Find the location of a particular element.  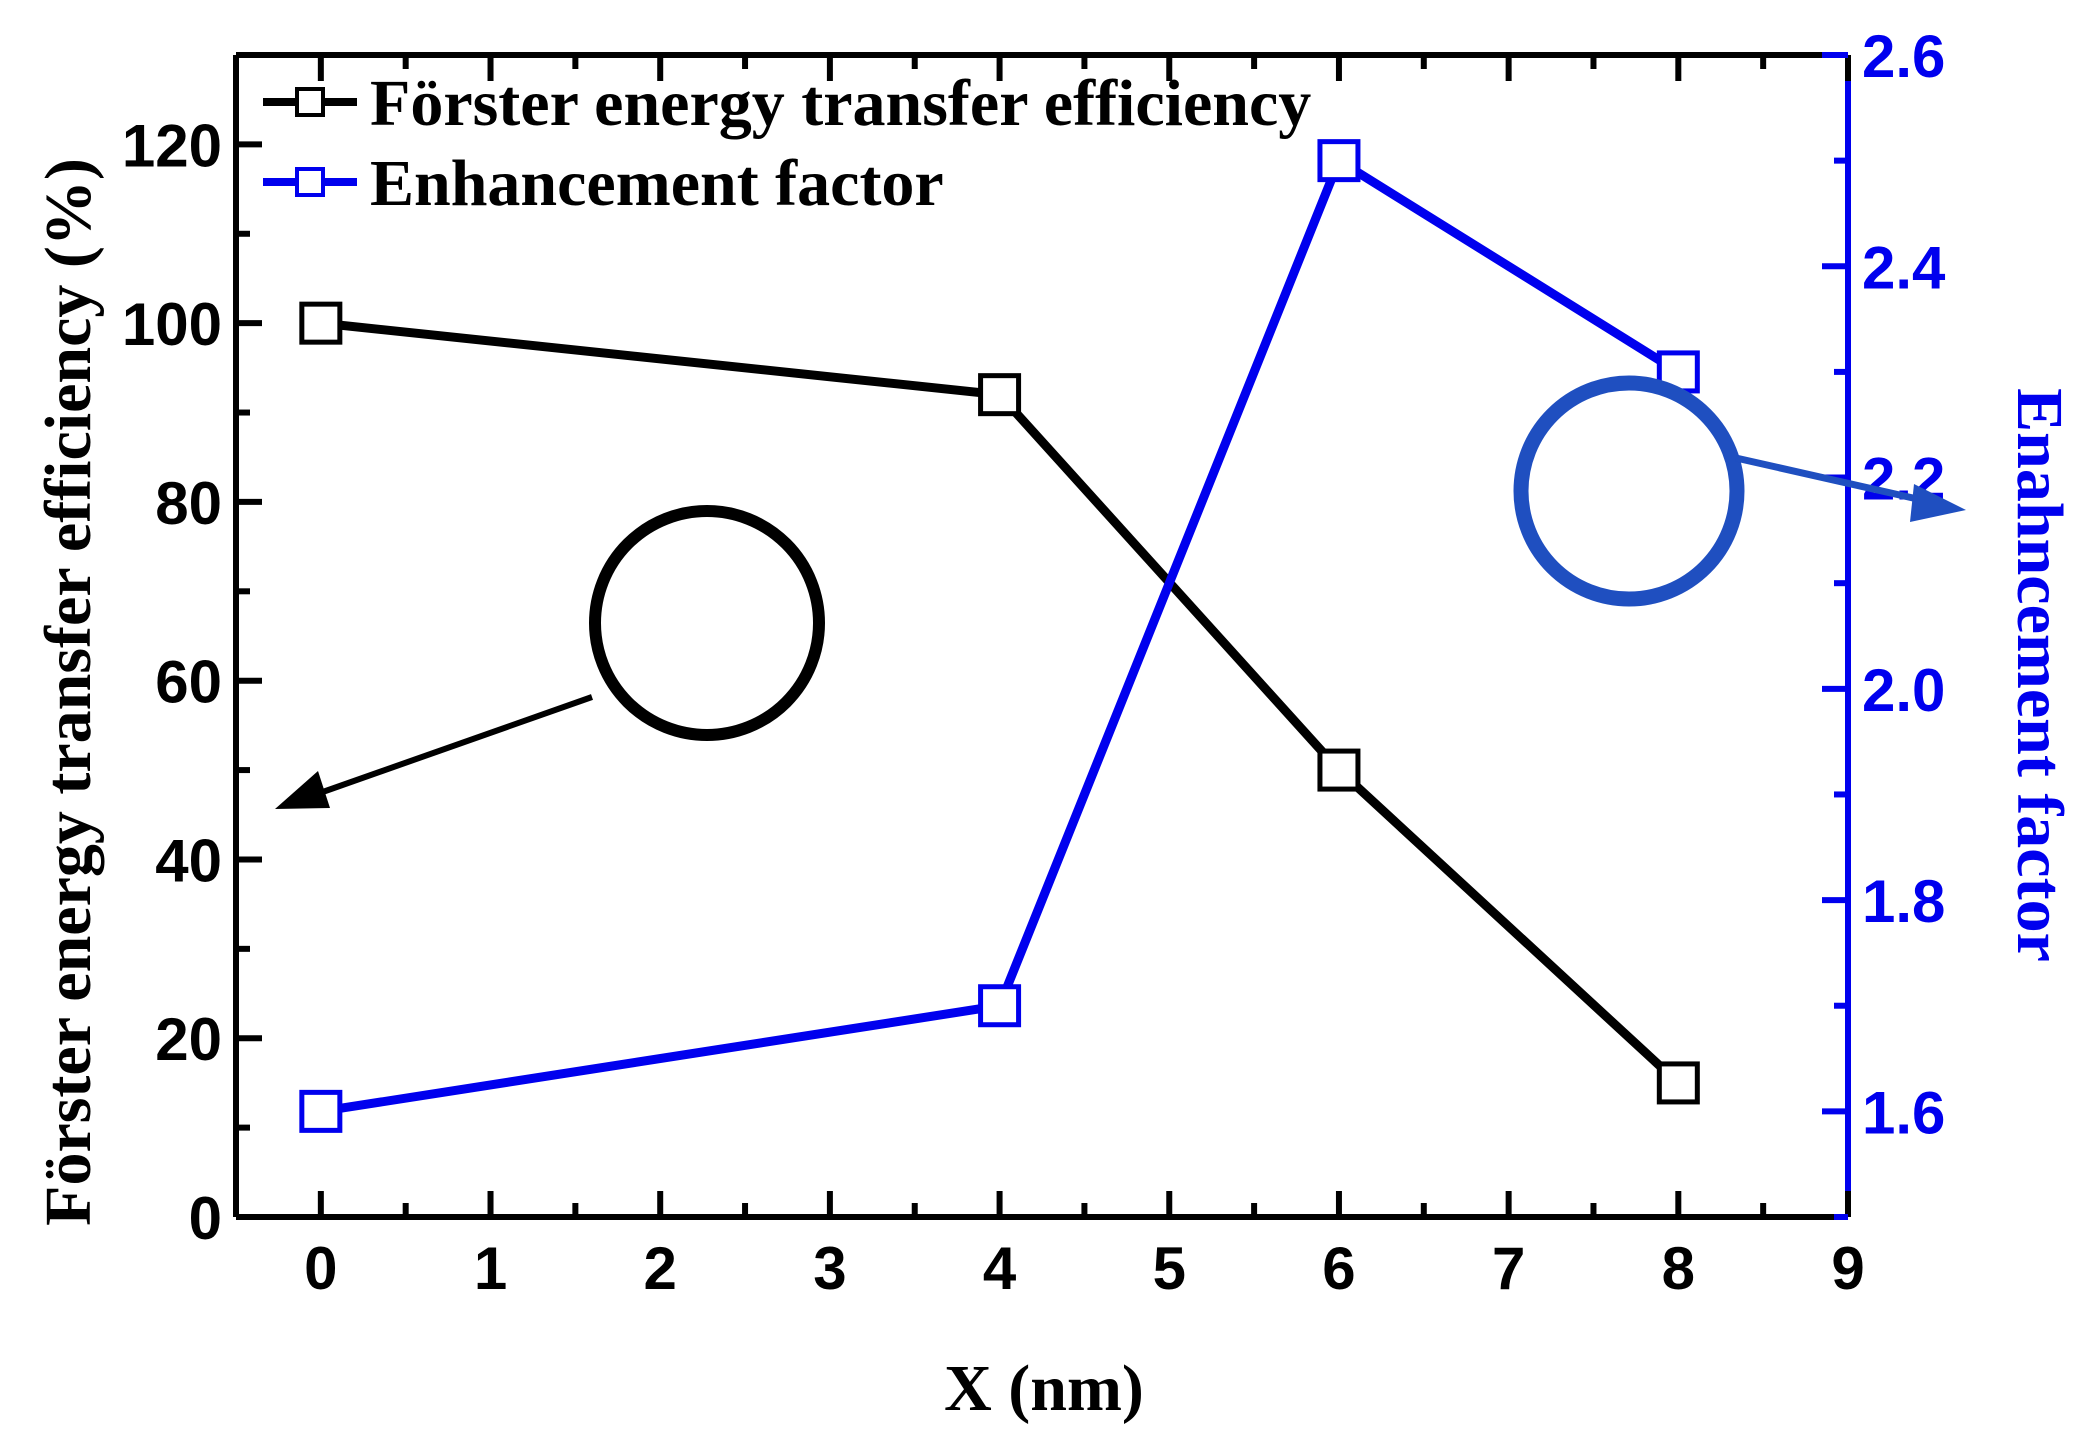

right-y-tick-label: 2.4 is located at coordinates (1904, 267).